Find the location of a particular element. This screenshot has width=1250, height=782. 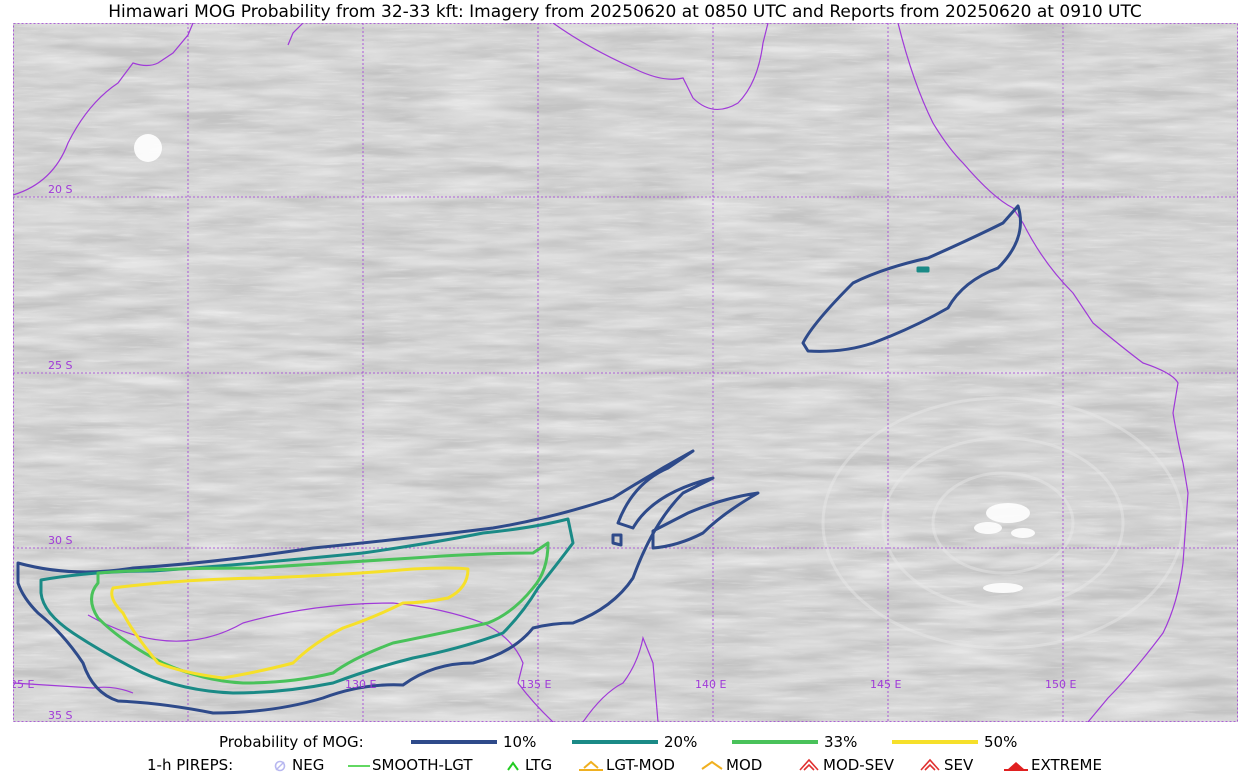

neg-circle-icon is located at coordinates (280, 766).